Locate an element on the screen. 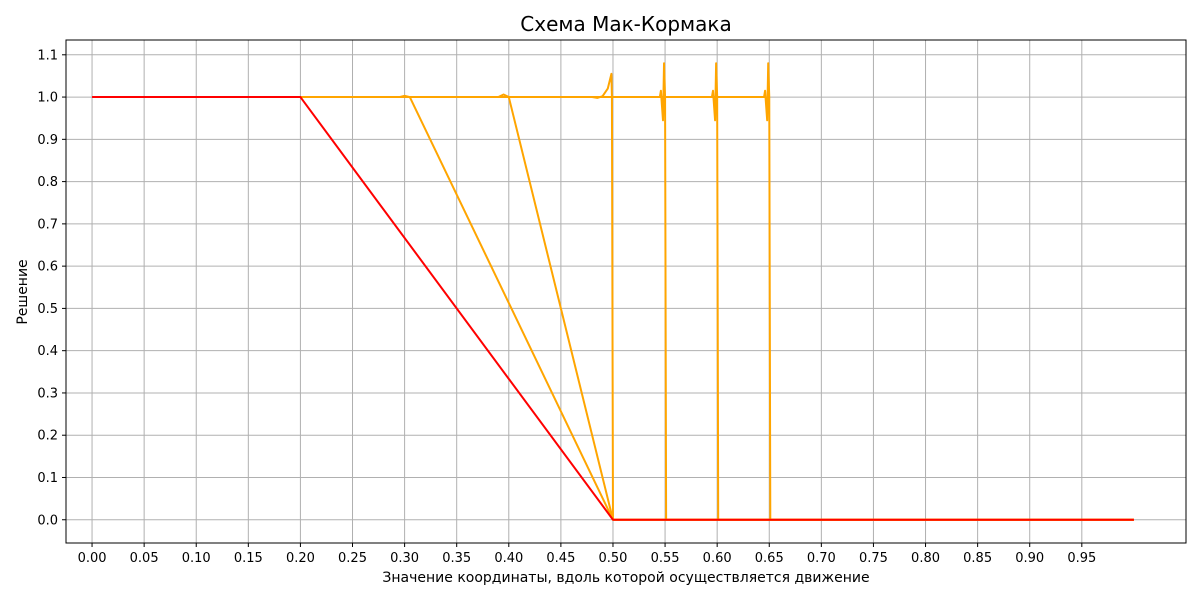  x-tick-label: 0.55 is located at coordinates (665, 558).